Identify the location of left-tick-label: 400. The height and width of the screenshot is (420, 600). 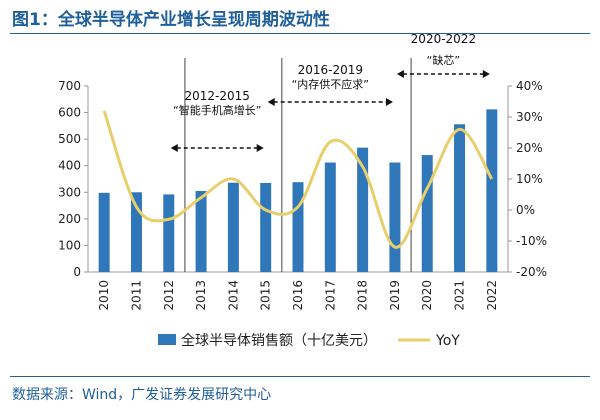
(69, 166).